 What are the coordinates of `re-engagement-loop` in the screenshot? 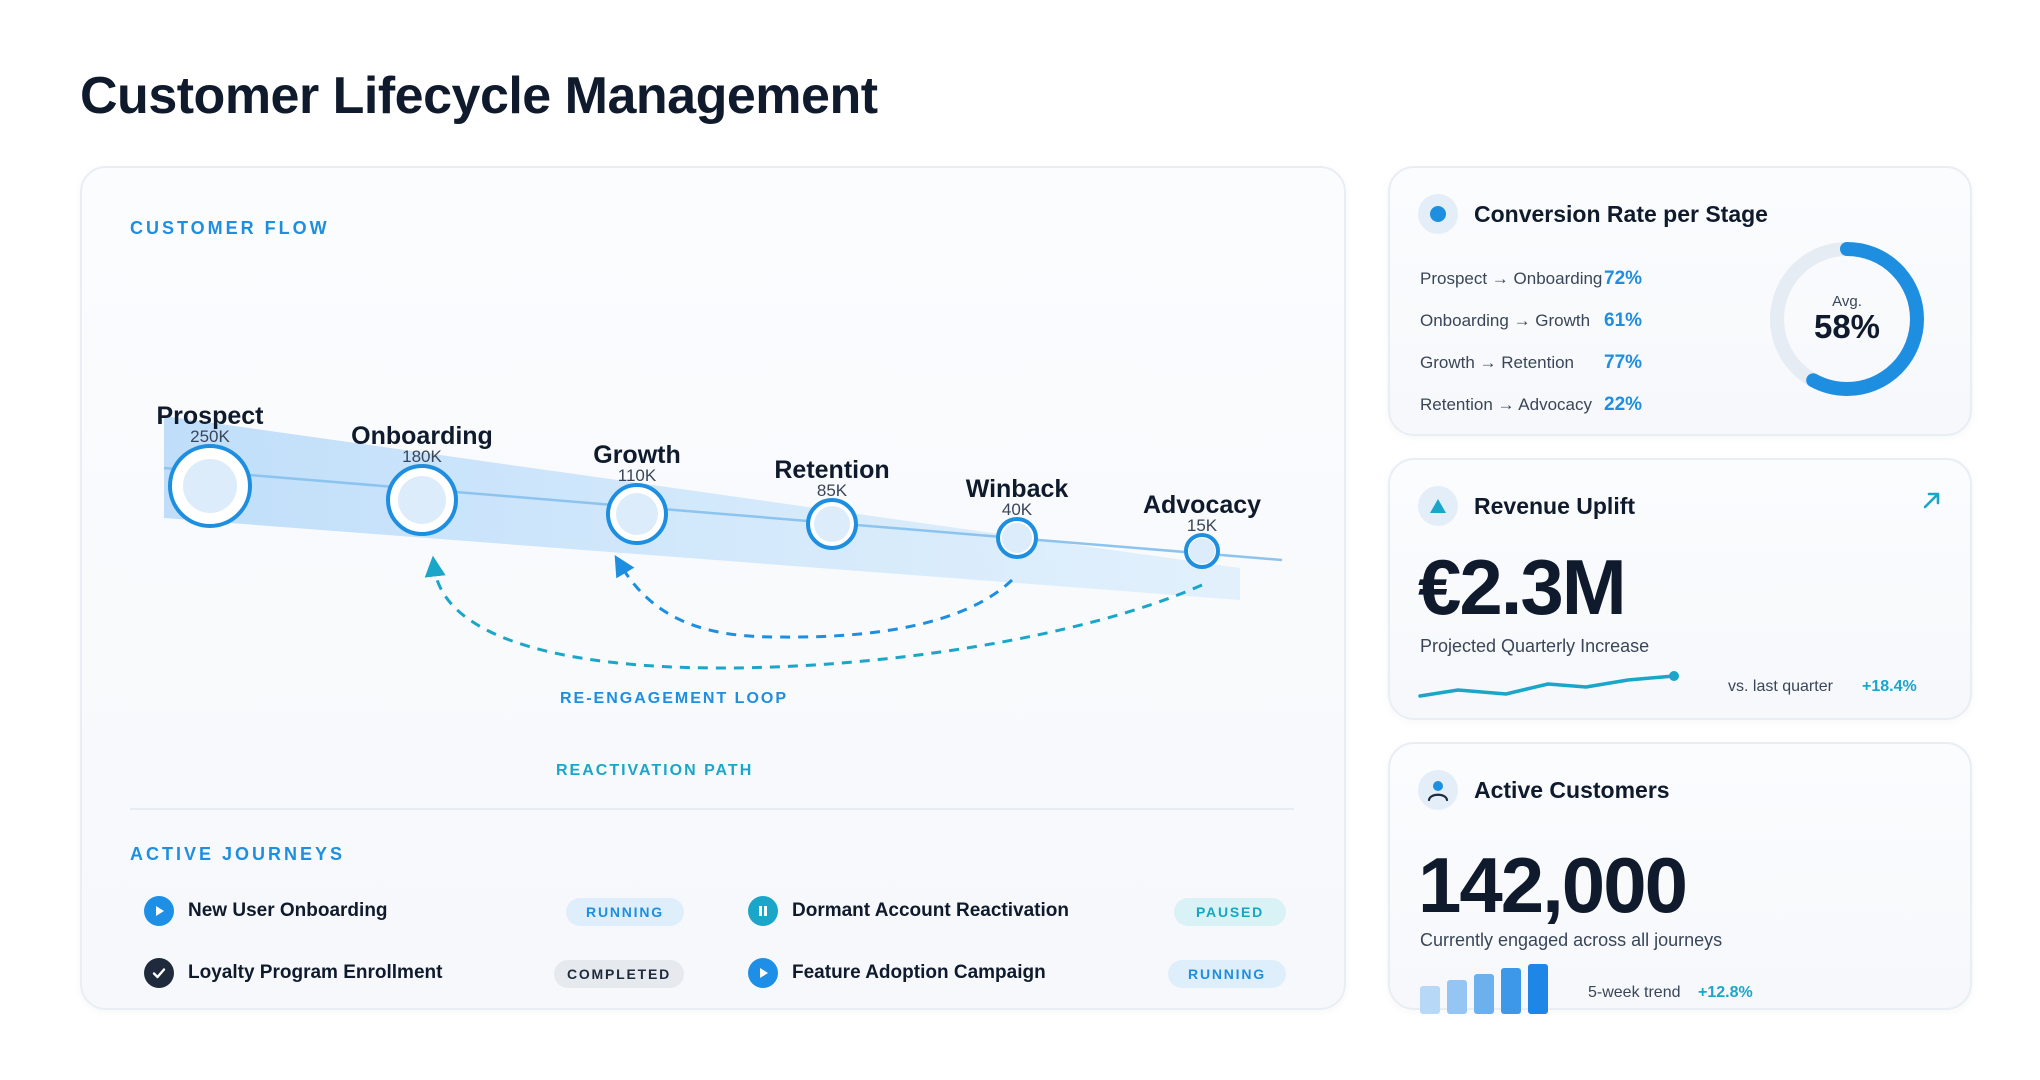 It's located at (814, 596).